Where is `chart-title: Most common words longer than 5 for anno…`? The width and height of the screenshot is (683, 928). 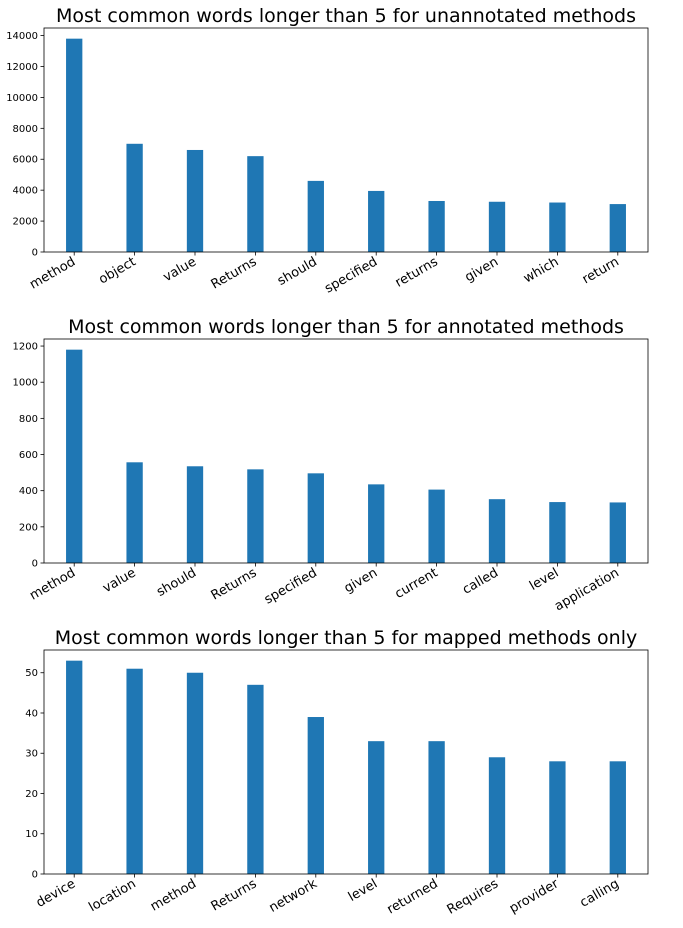 chart-title: Most common words longer than 5 for anno… is located at coordinates (346, 327).